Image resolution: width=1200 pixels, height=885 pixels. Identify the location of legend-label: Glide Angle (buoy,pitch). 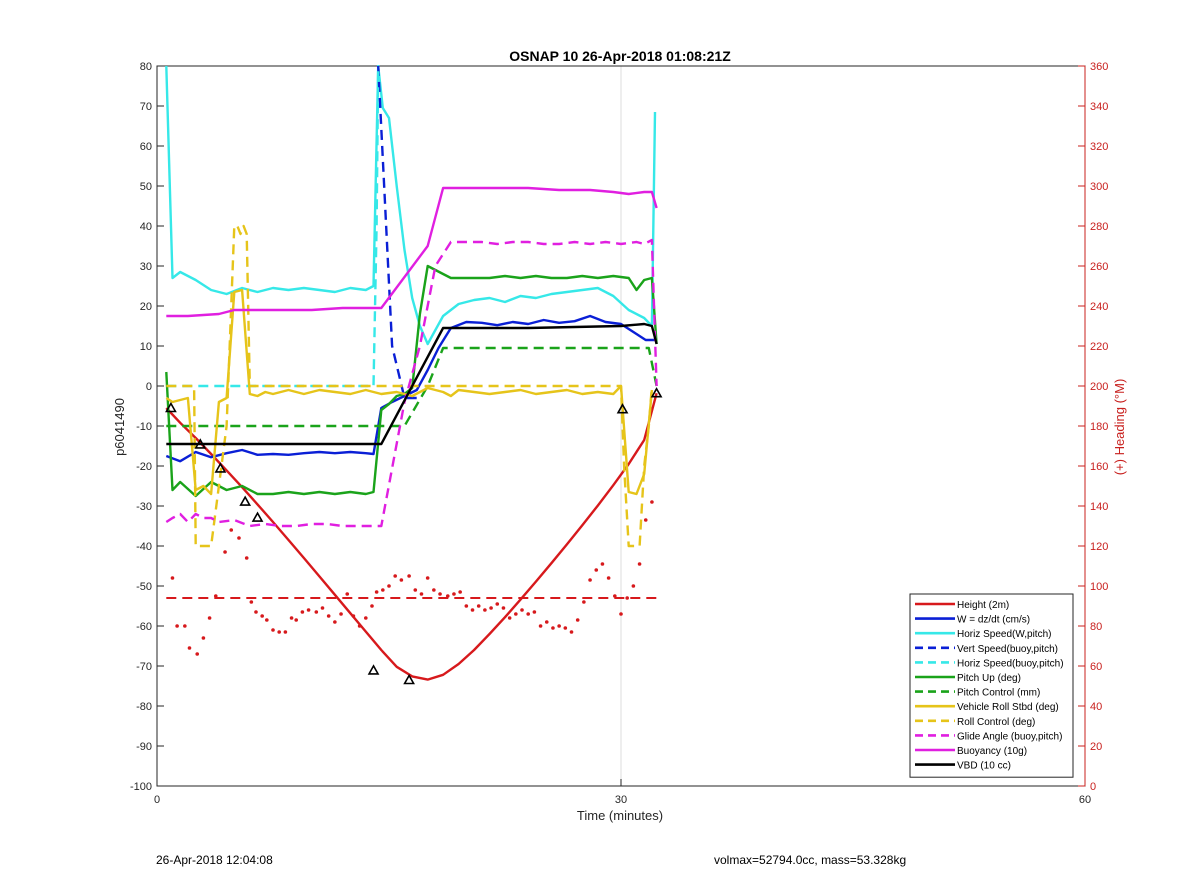
(1009, 736).